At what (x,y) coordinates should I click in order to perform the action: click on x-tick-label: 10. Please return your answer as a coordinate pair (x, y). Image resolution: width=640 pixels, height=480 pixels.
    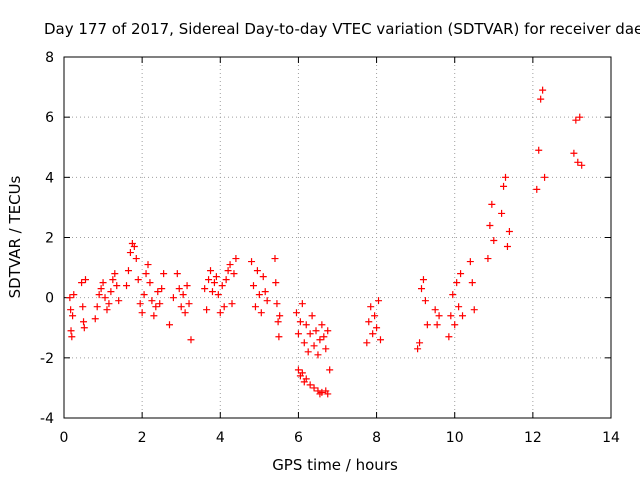
    Looking at the image, I should click on (455, 438).